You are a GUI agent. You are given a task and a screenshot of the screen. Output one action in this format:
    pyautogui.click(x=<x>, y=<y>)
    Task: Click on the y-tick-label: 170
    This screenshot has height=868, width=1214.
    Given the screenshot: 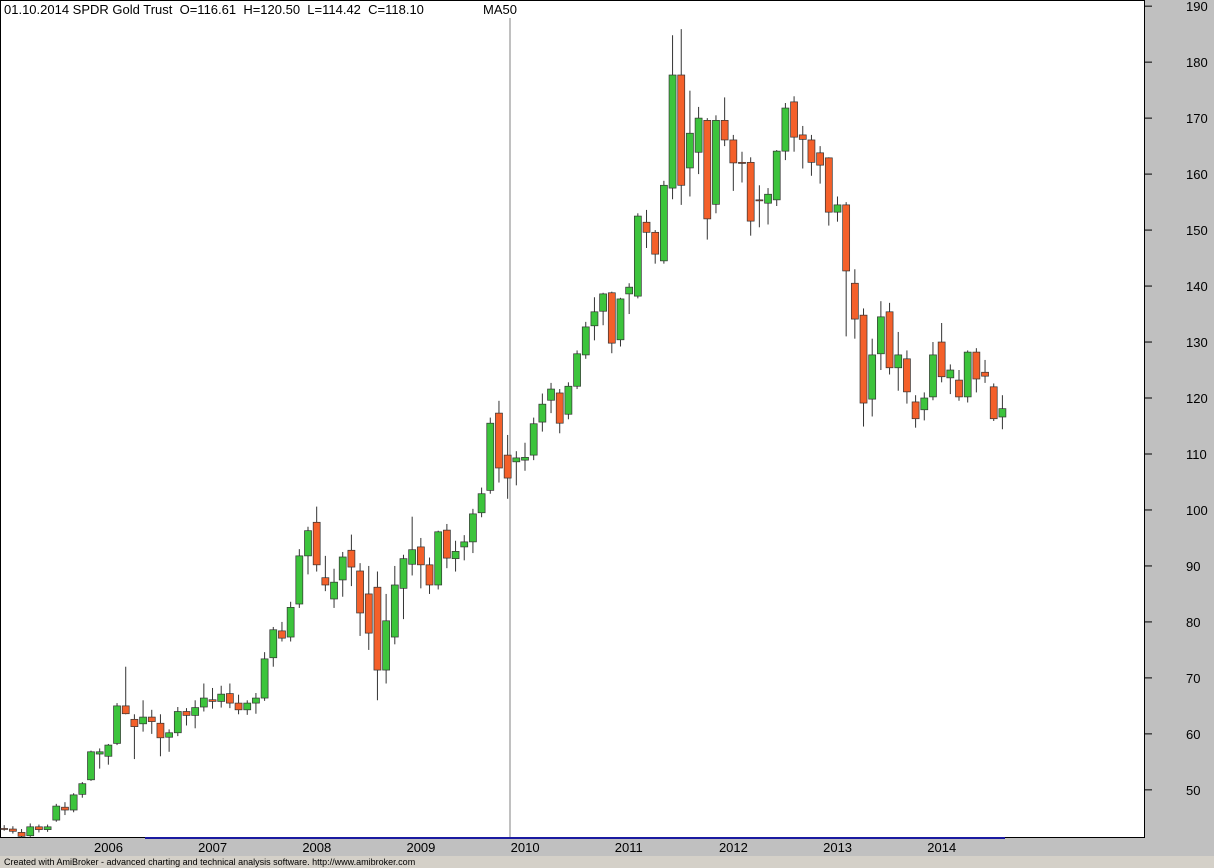 What is the action you would take?
    pyautogui.click(x=1197, y=118)
    